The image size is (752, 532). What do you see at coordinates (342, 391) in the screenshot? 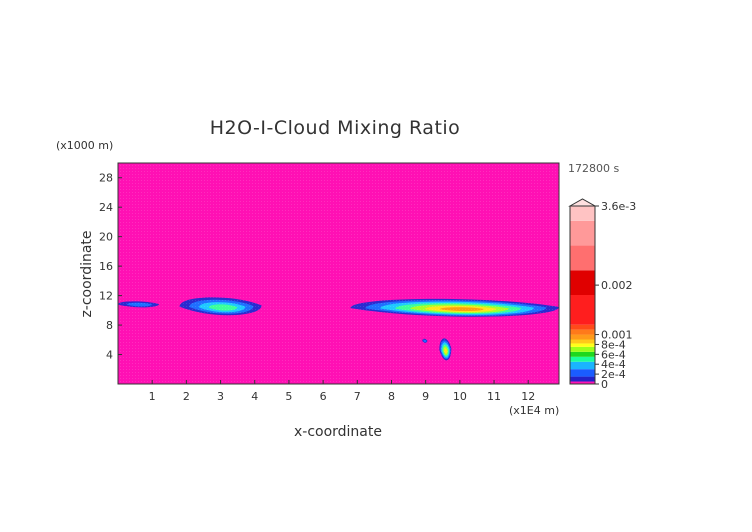
I see `x-axis-ticks: 1 2 3 4 5 6 7 8 9 10 11 12` at bounding box center [342, 391].